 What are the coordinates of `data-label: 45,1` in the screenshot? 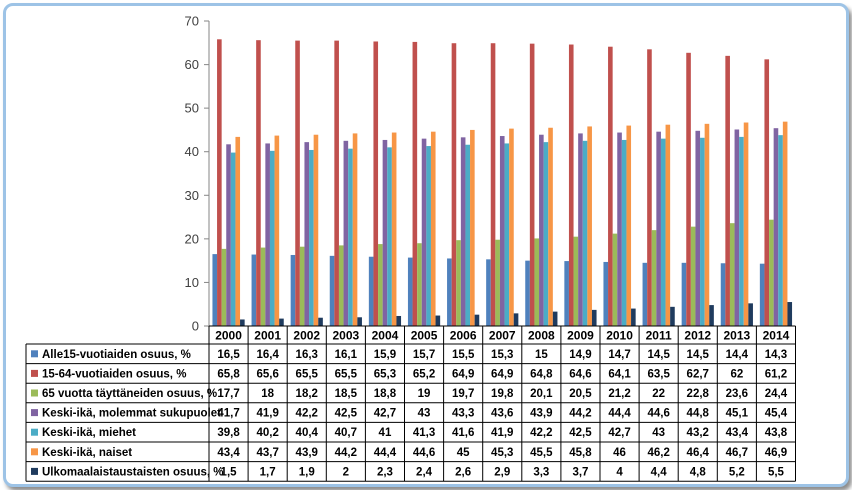 It's located at (737, 414).